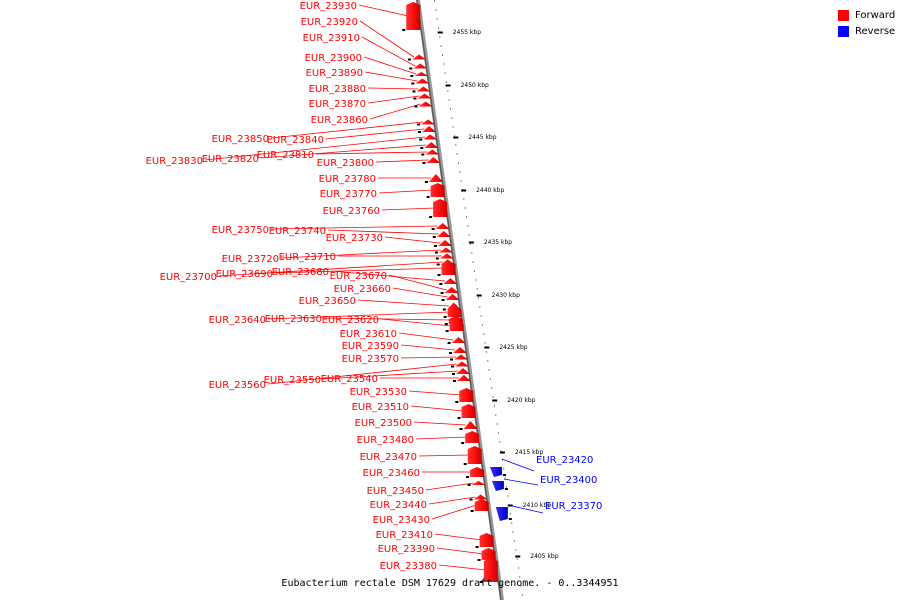 This screenshot has height=600, width=900. What do you see at coordinates (521, 400) in the screenshot?
I see `scale-tick-label: 2420 kbp` at bounding box center [521, 400].